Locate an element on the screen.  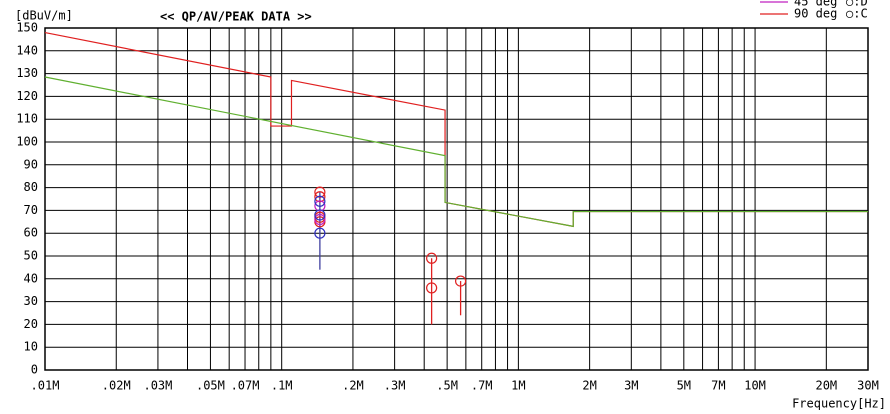
y-tick-label: 0 is located at coordinates (34, 370).